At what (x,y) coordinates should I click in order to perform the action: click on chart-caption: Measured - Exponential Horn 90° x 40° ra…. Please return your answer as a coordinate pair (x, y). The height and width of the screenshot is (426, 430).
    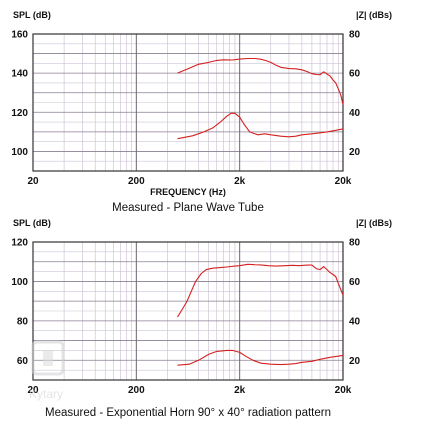
    Looking at the image, I should click on (188, 413).